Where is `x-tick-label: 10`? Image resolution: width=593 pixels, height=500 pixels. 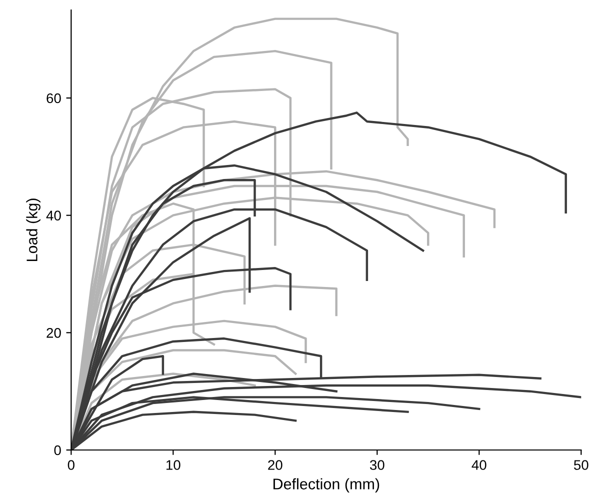 x-tick-label: 10 is located at coordinates (173, 465).